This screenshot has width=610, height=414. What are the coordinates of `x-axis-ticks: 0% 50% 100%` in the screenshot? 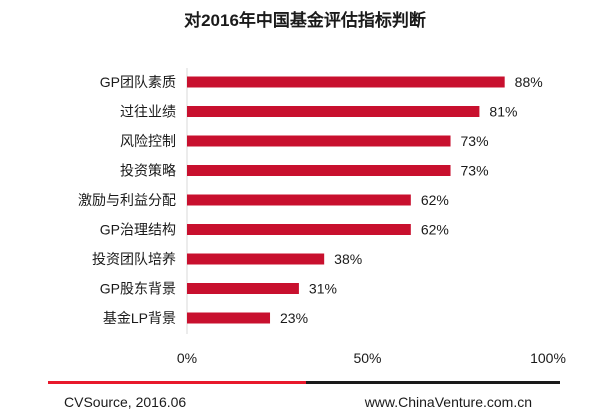 It's located at (371, 358).